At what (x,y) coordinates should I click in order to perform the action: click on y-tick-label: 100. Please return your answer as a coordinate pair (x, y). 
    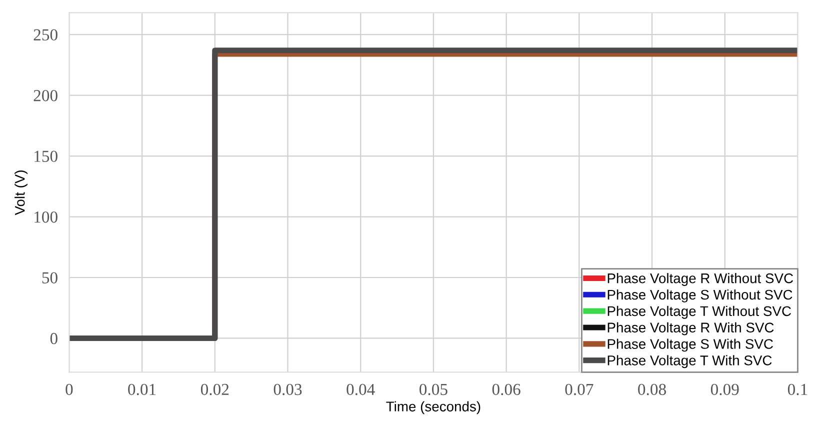
    Looking at the image, I should click on (46, 217).